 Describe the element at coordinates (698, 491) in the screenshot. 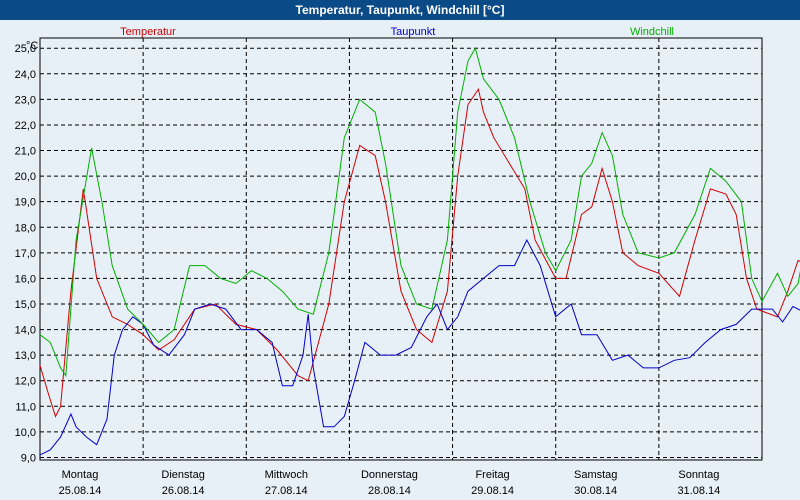

I see `x-tick-date: 31.08.14` at that location.